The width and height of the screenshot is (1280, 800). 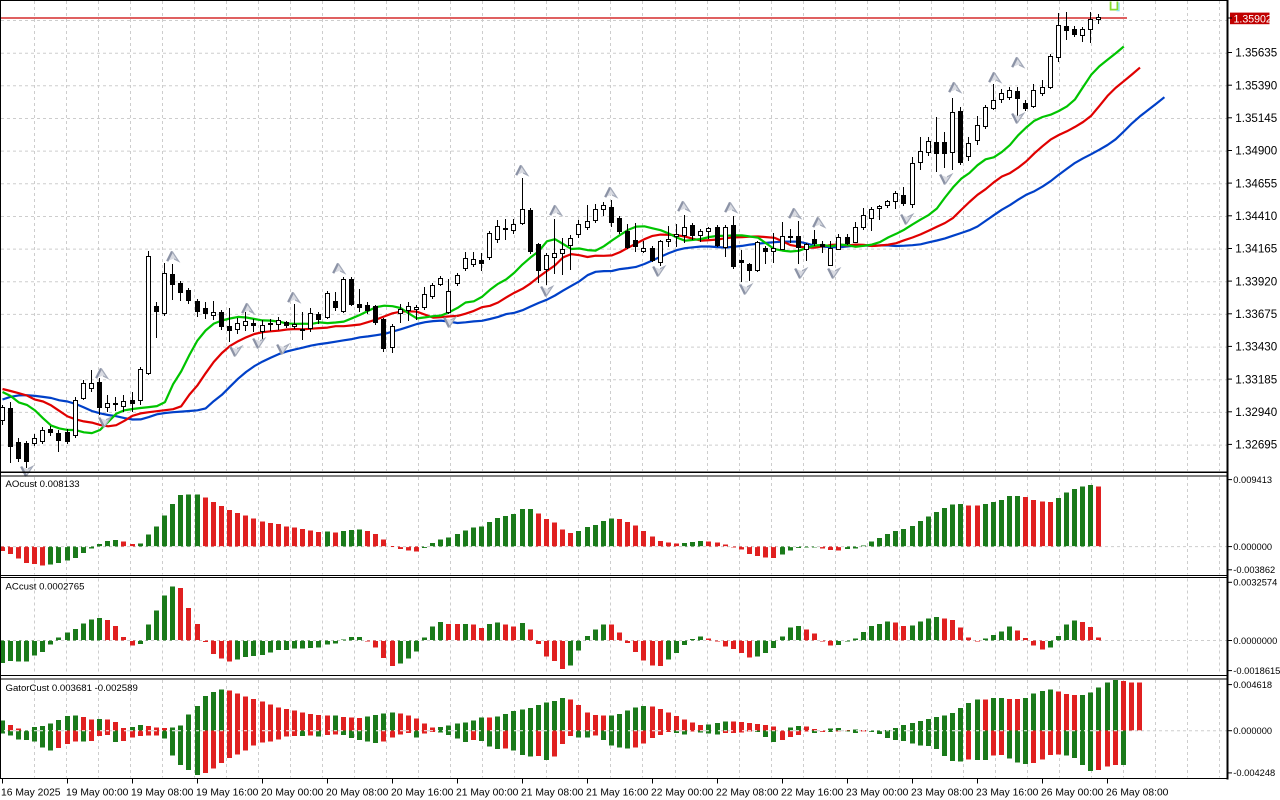 What do you see at coordinates (1256, 151) in the screenshot?
I see `svg-text: 1.34900` at bounding box center [1256, 151].